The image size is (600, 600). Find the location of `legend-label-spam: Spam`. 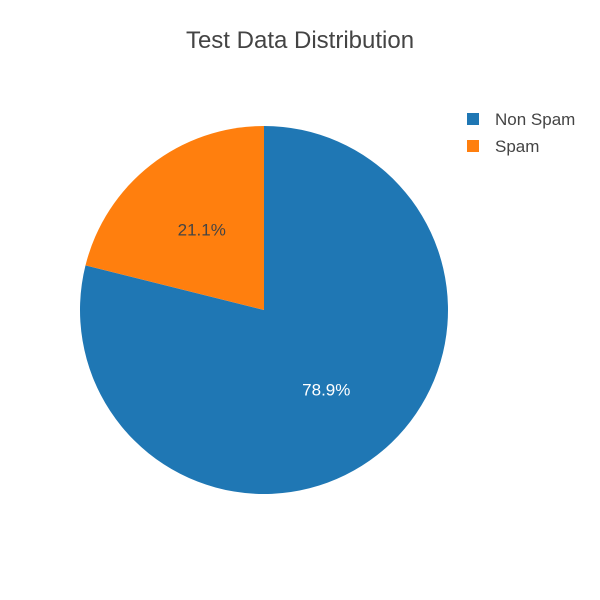

legend-label-spam: Spam is located at coordinates (517, 146).